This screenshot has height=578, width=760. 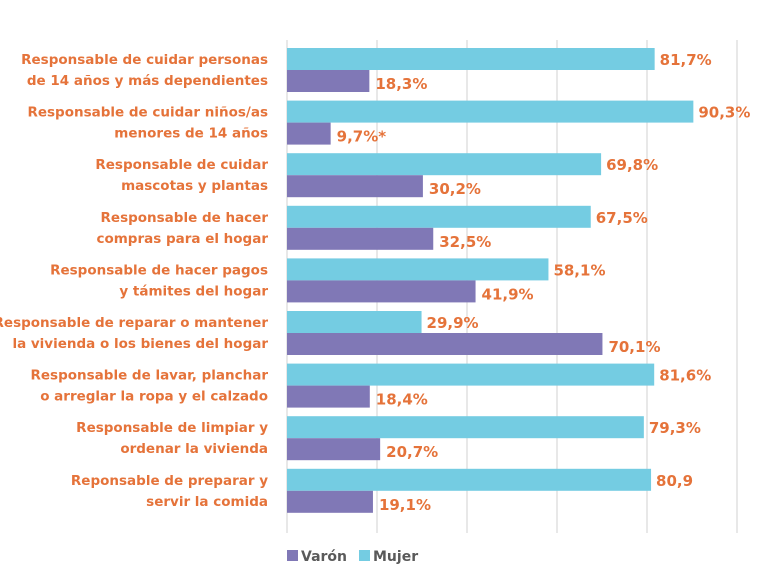 What do you see at coordinates (159, 270) in the screenshot?
I see `category-label: Responsable de hacer pagos` at bounding box center [159, 270].